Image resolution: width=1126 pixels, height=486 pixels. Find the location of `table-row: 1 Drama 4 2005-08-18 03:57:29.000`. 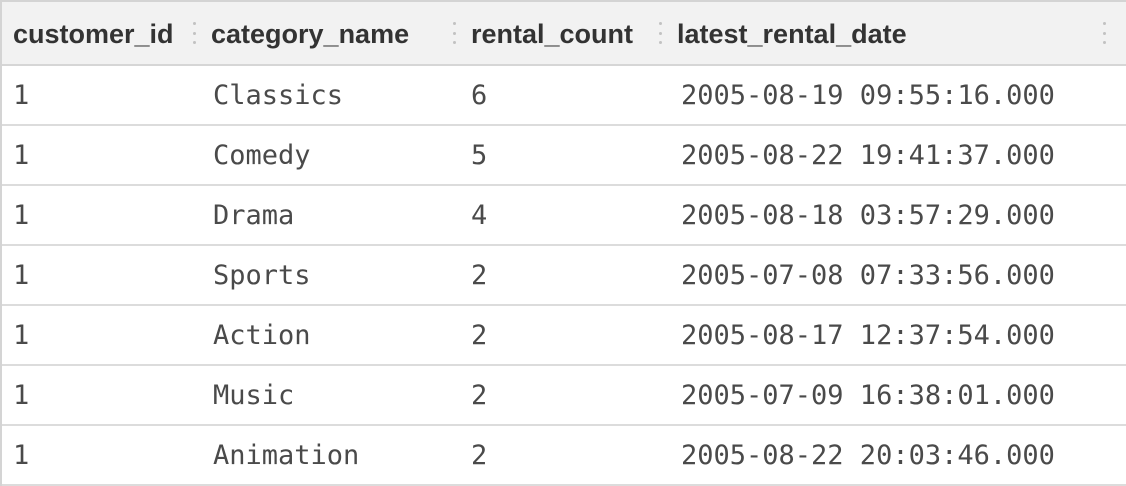

table-row: 1 Drama 4 2005-08-18 03:57:29.000 is located at coordinates (564, 215).